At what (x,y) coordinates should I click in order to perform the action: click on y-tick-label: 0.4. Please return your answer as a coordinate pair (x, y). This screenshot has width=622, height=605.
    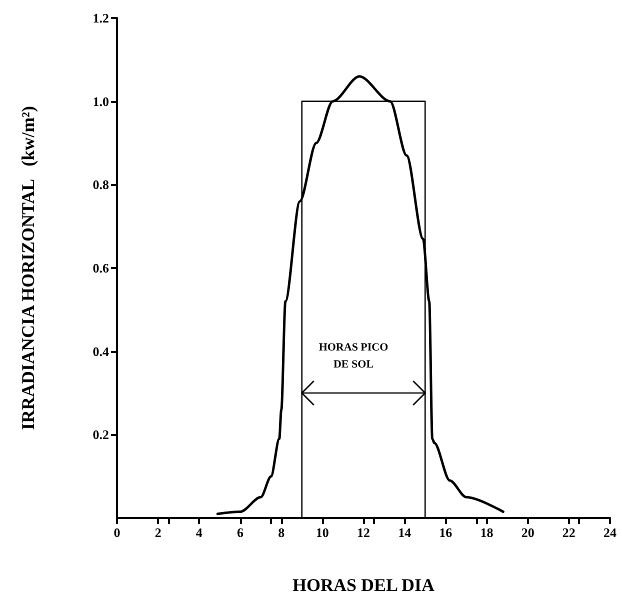
    Looking at the image, I should click on (101, 351).